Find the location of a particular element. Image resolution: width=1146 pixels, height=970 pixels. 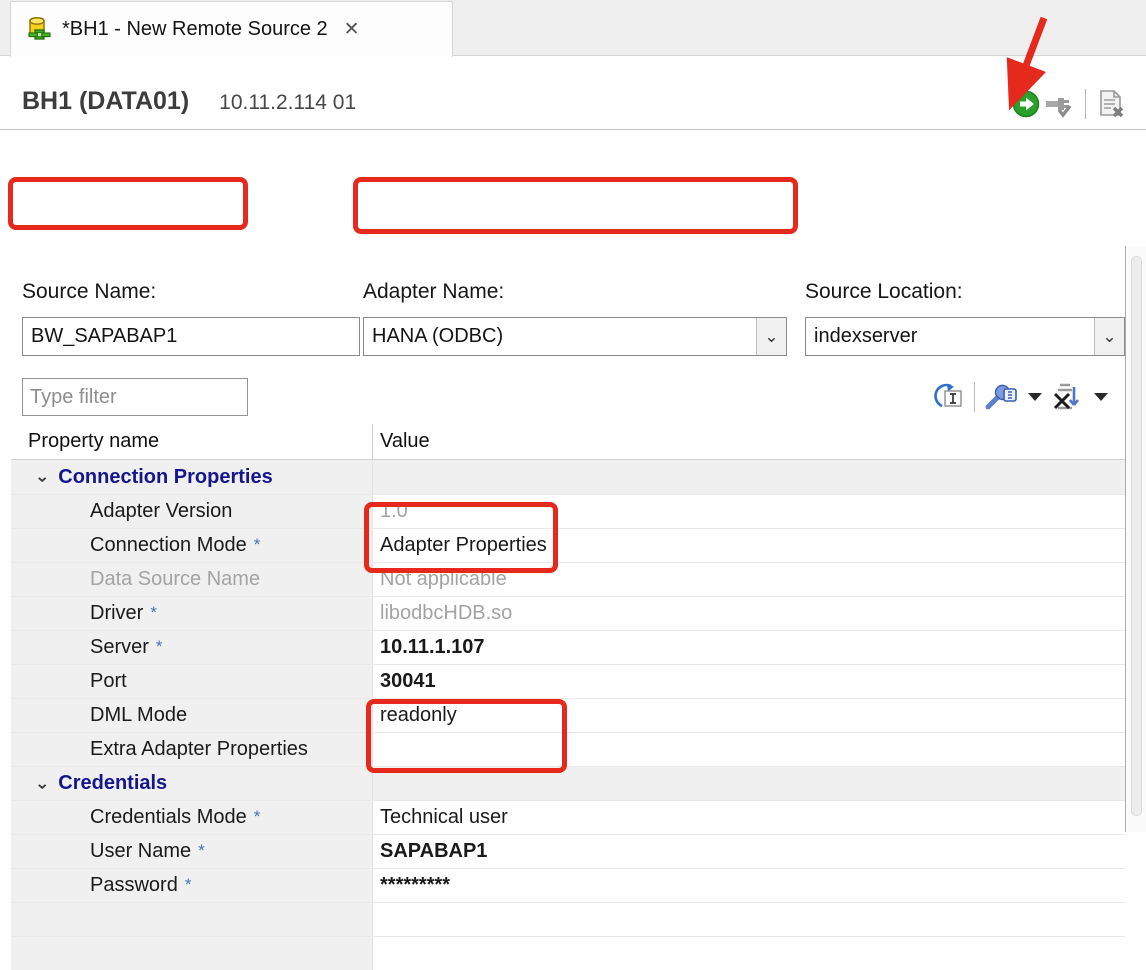

vertical-scrollbar is located at coordinates (1135, 539).